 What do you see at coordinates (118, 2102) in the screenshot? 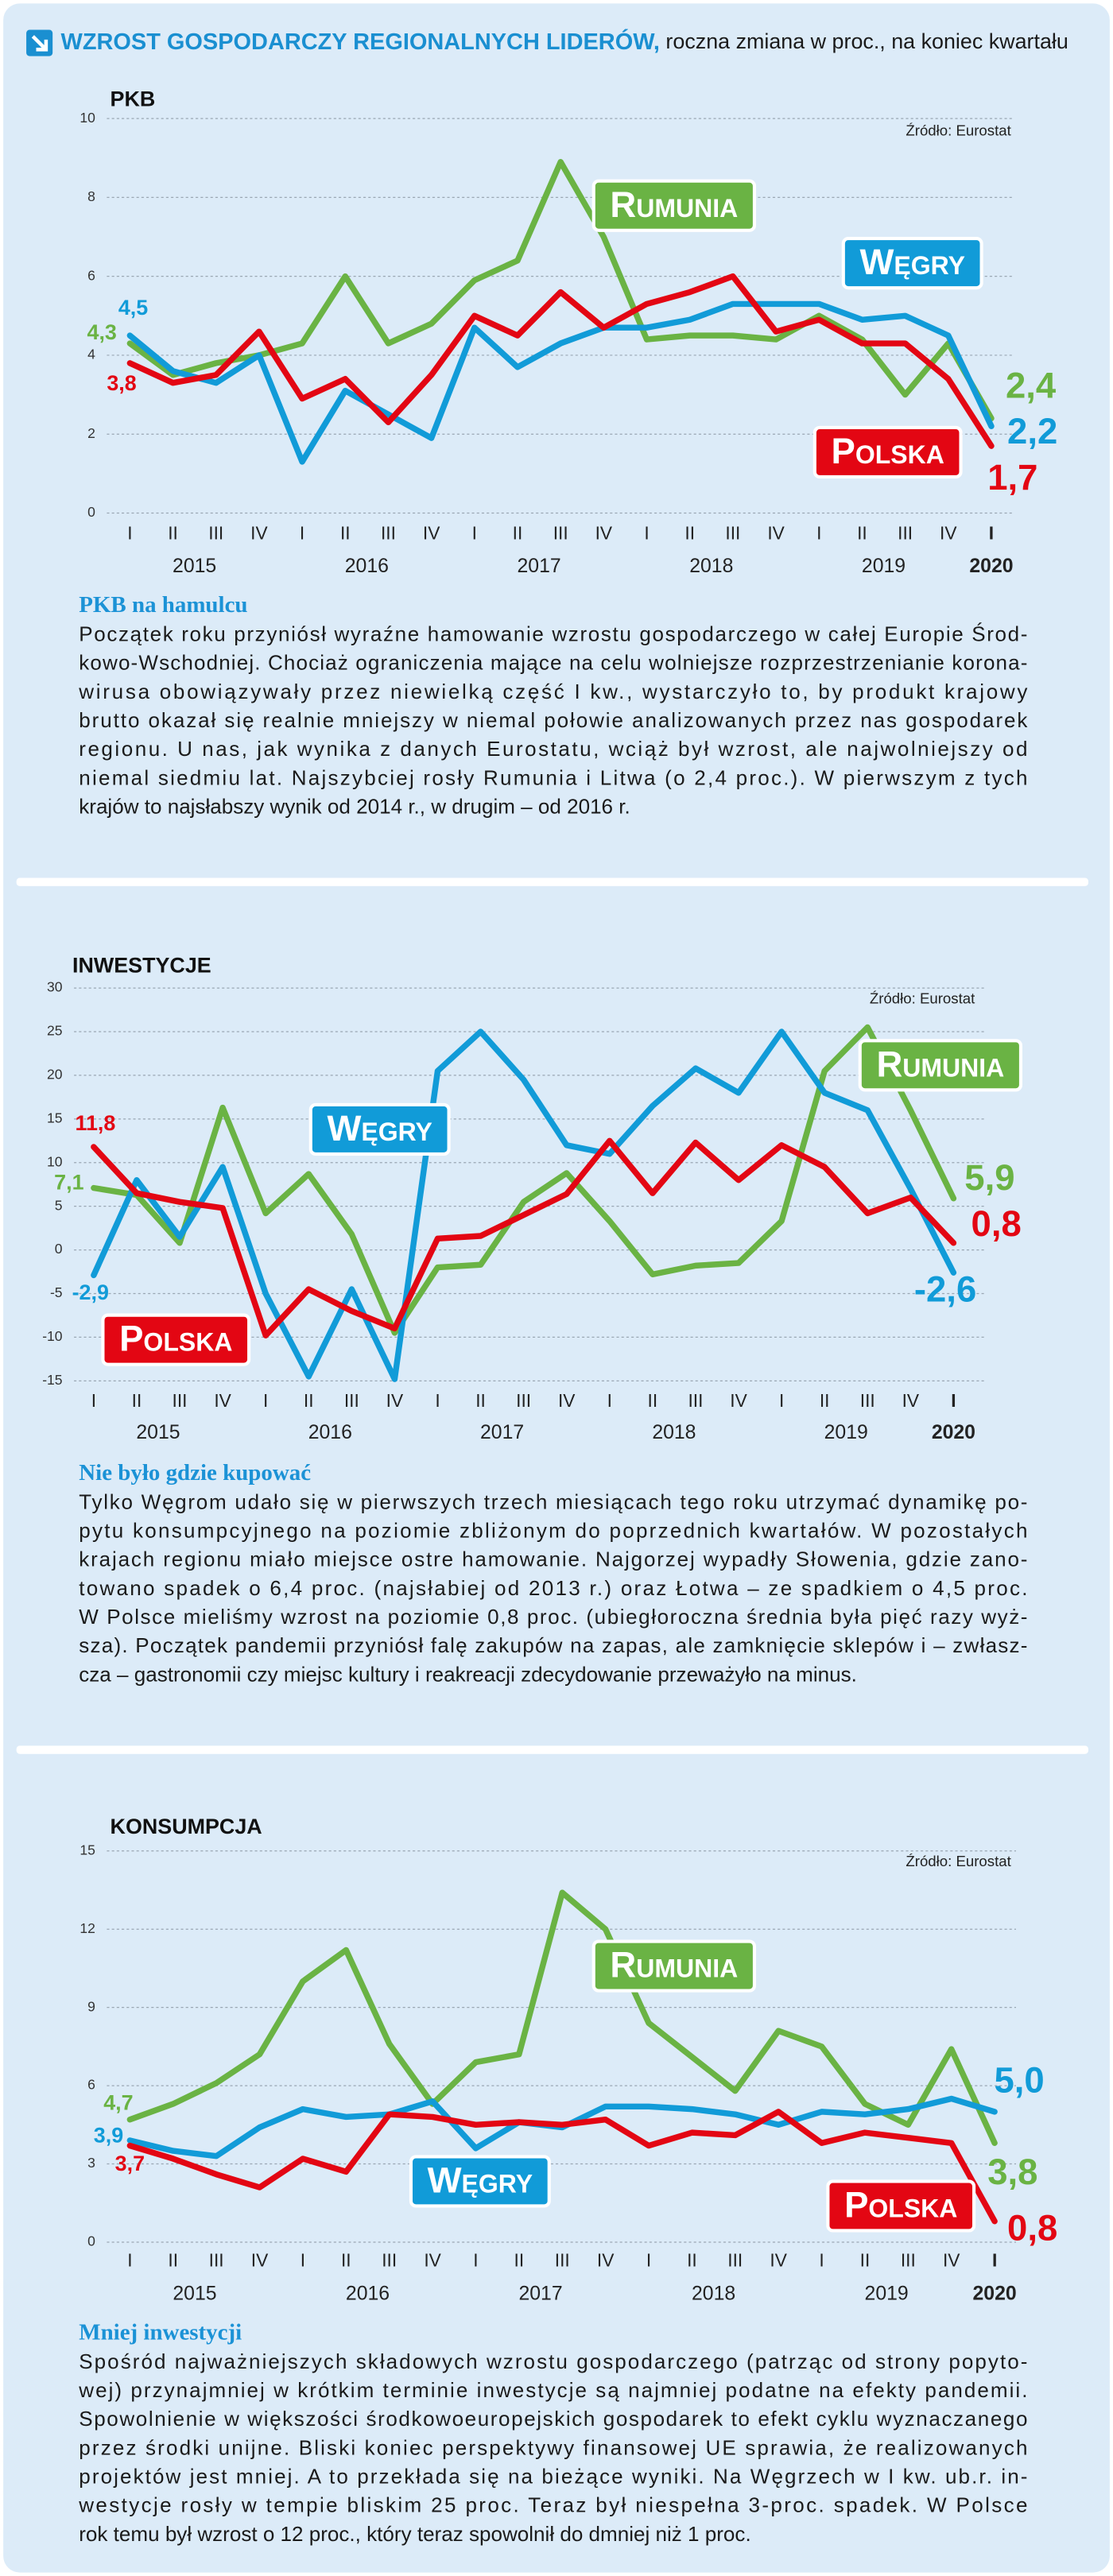
I see `value-label: 4,7` at bounding box center [118, 2102].